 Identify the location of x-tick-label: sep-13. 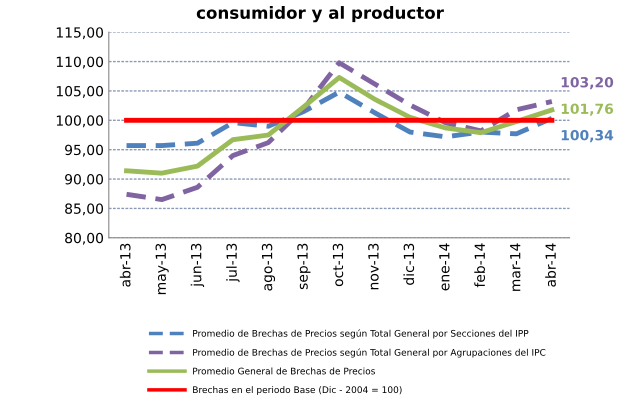
(303, 267).